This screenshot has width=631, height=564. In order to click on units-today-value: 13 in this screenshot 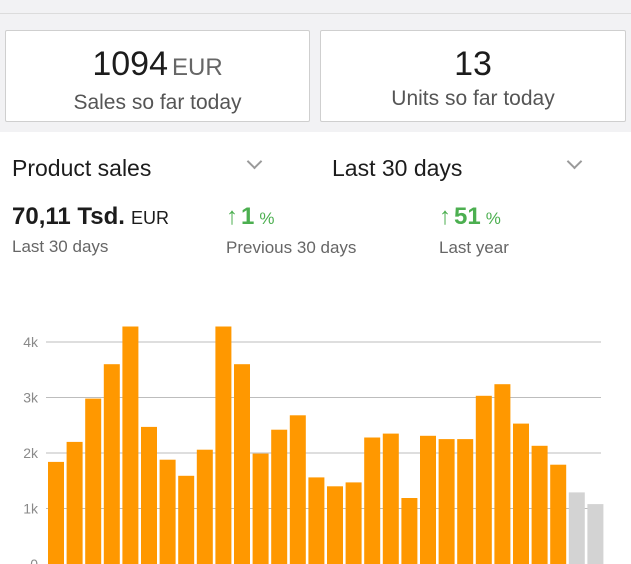, I will do `click(473, 64)`.